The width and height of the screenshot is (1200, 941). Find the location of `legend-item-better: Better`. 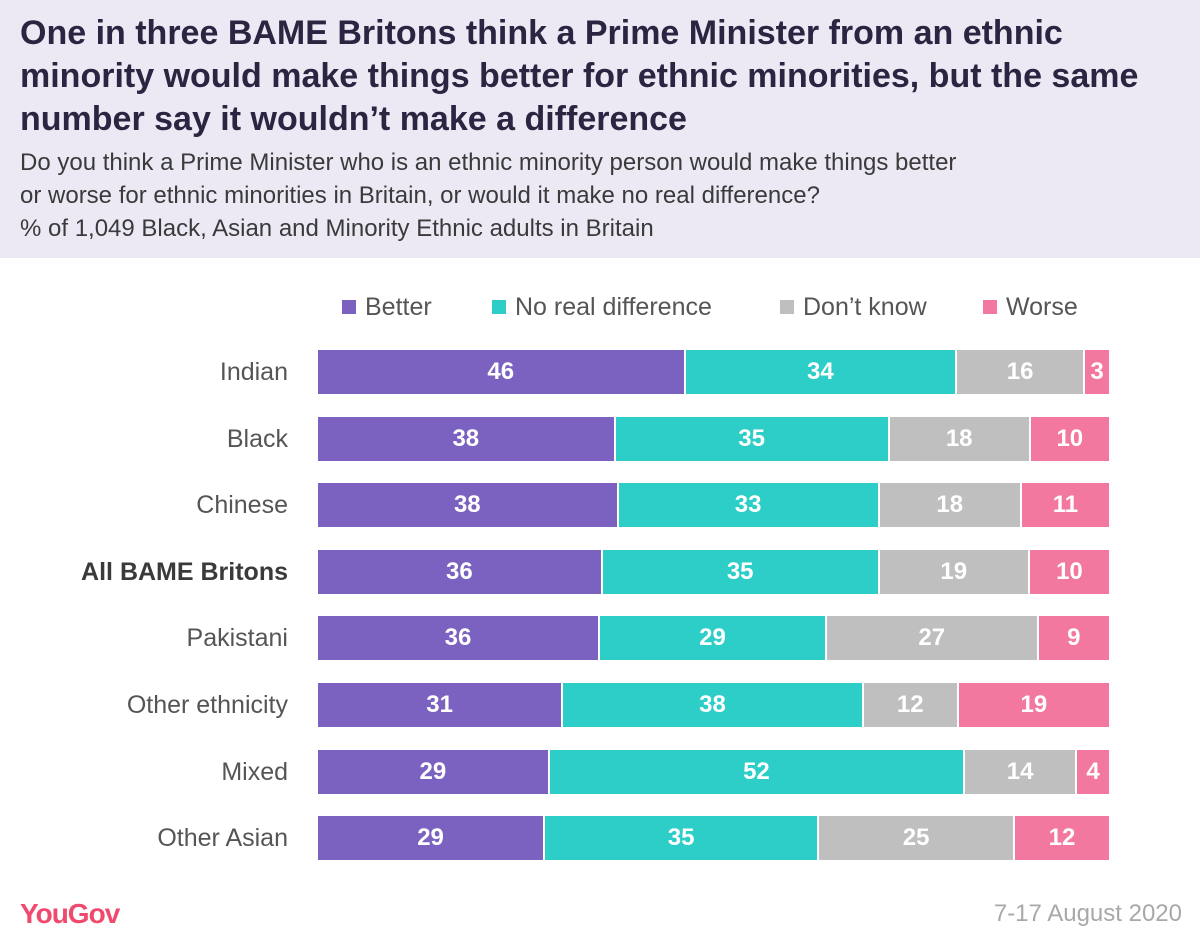

legend-item-better: Better is located at coordinates (387, 307).